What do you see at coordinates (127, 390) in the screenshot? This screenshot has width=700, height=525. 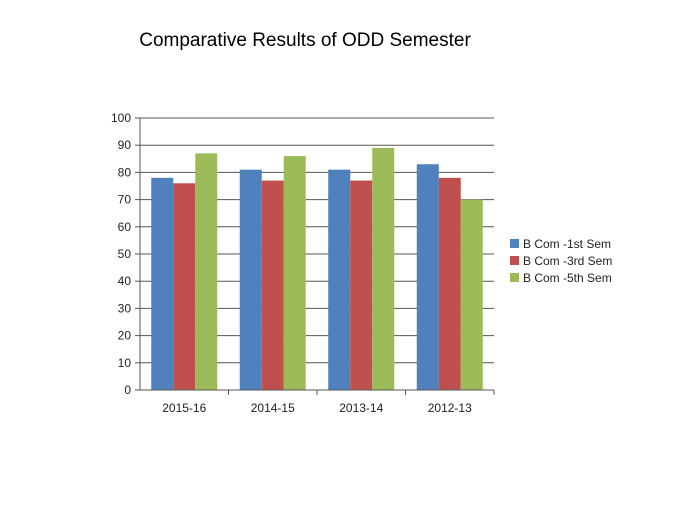 I see `y-tick-label: 0` at bounding box center [127, 390].